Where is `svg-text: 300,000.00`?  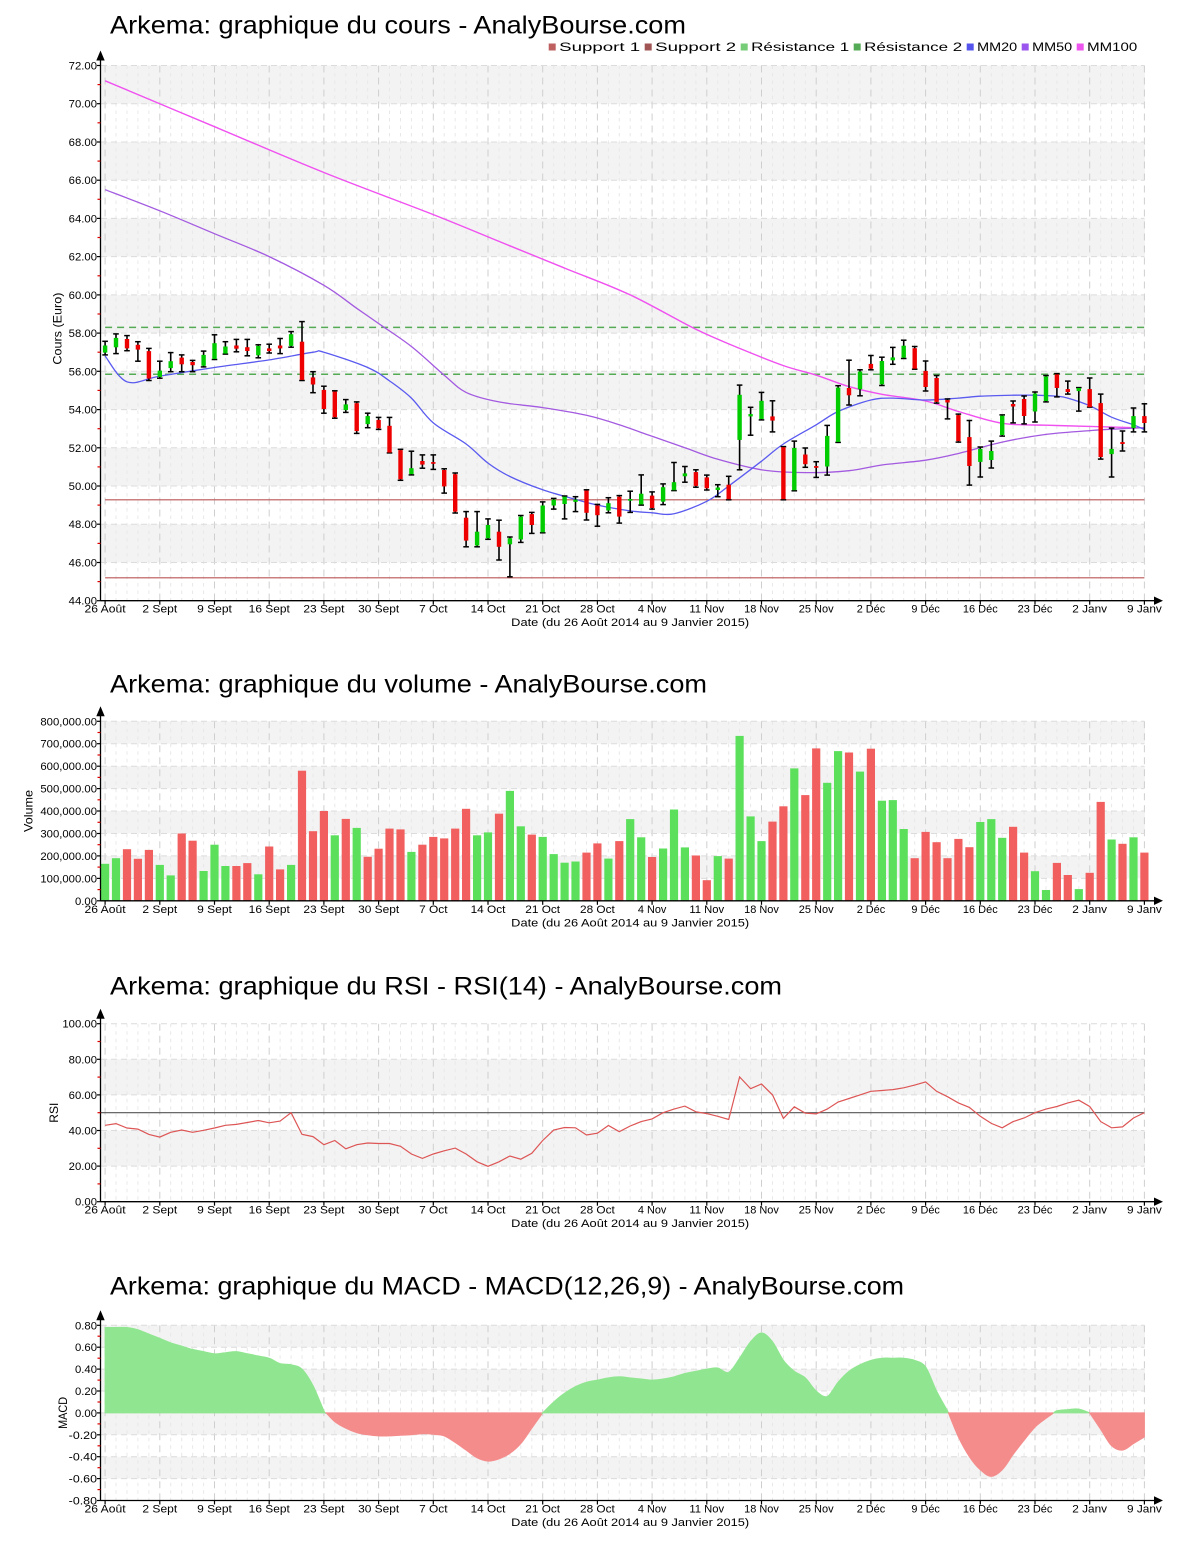
svg-text: 300,000.00 is located at coordinates (68, 835).